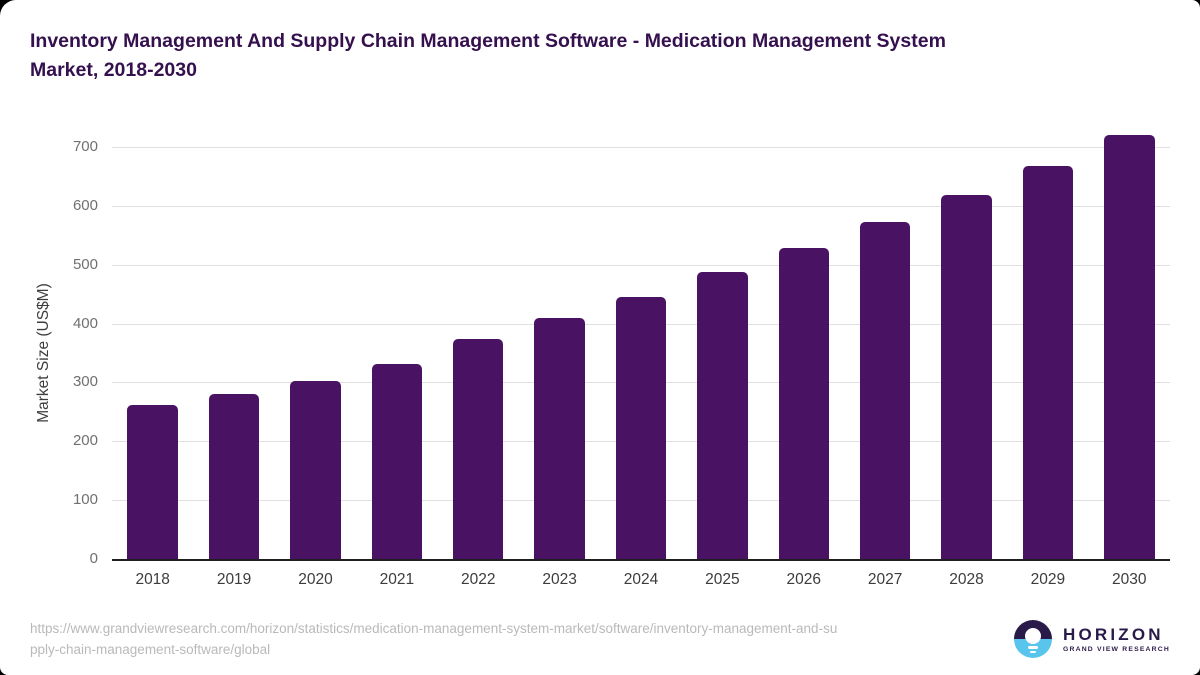 The width and height of the screenshot is (1200, 675). I want to click on horizon-sun-icon, so click(1032, 639).